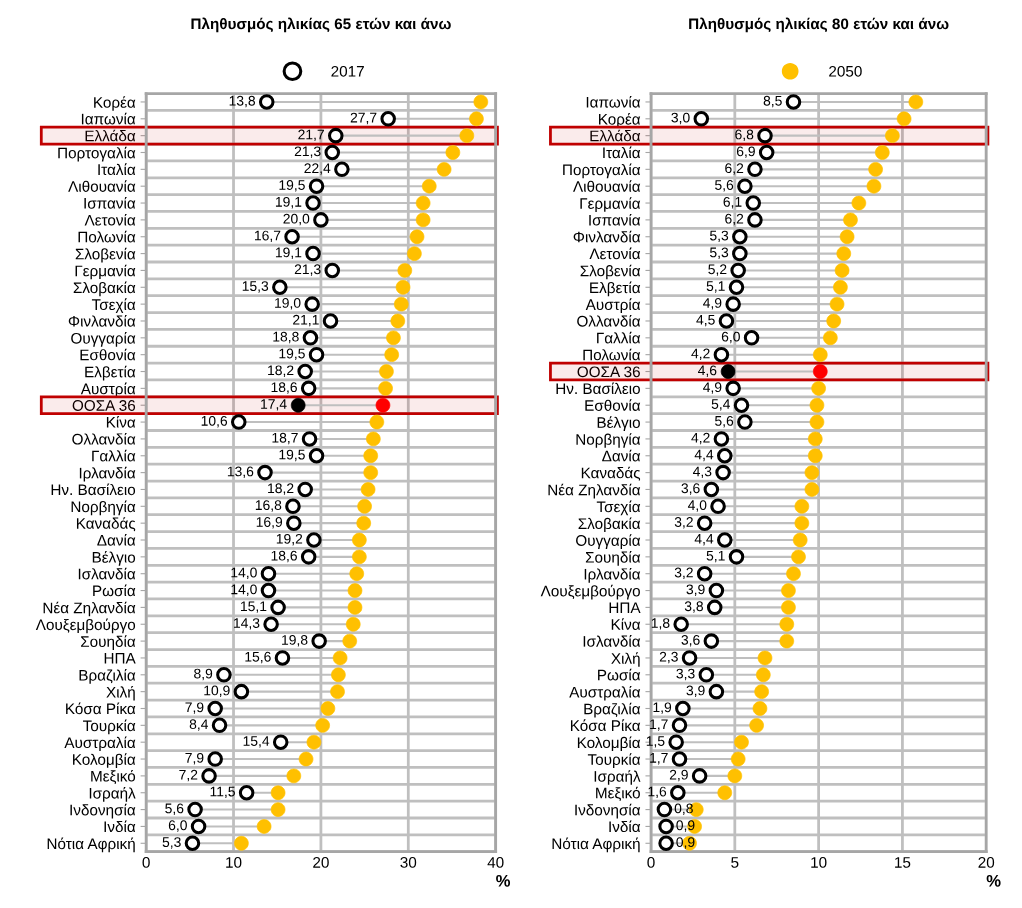  Describe the element at coordinates (712, 304) in the screenshot. I see `data-label: 4,9` at that location.